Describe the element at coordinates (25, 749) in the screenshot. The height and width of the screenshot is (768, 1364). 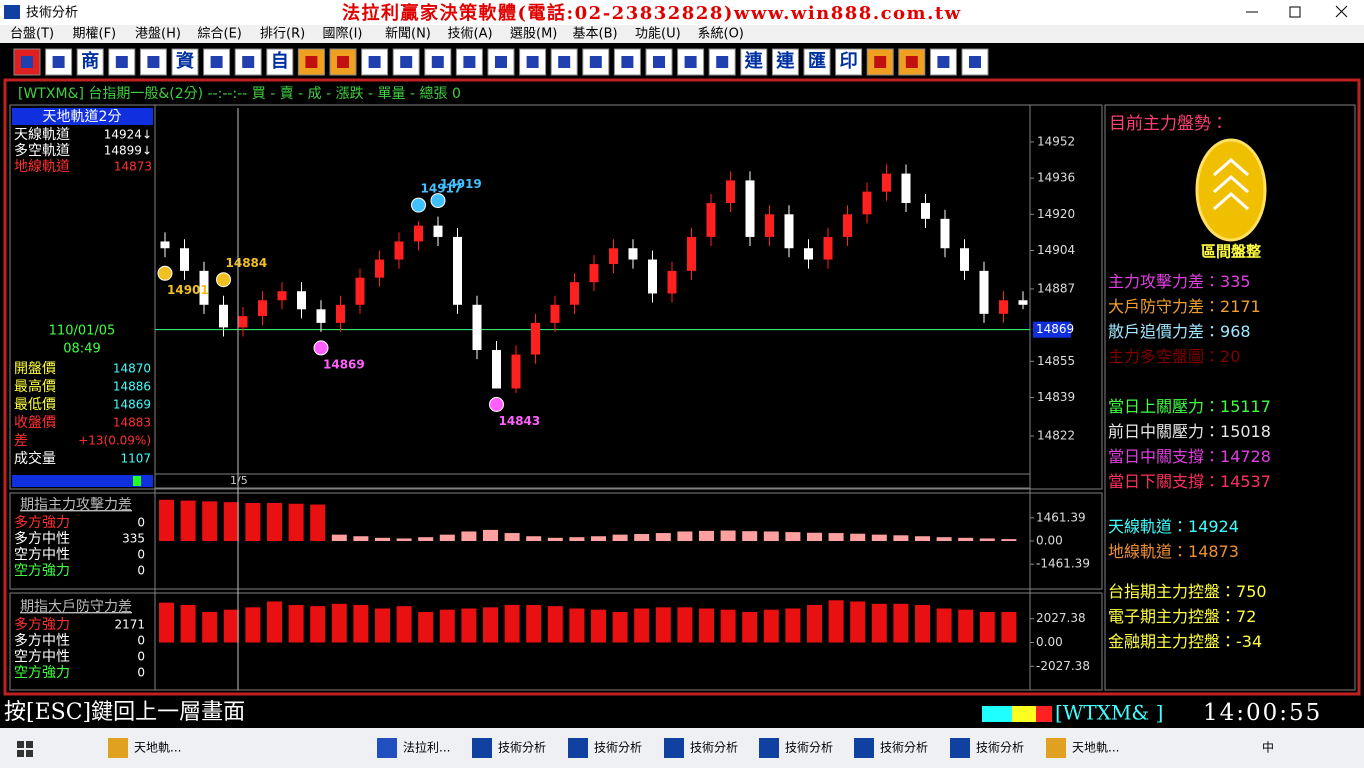
I see `start-button` at that location.